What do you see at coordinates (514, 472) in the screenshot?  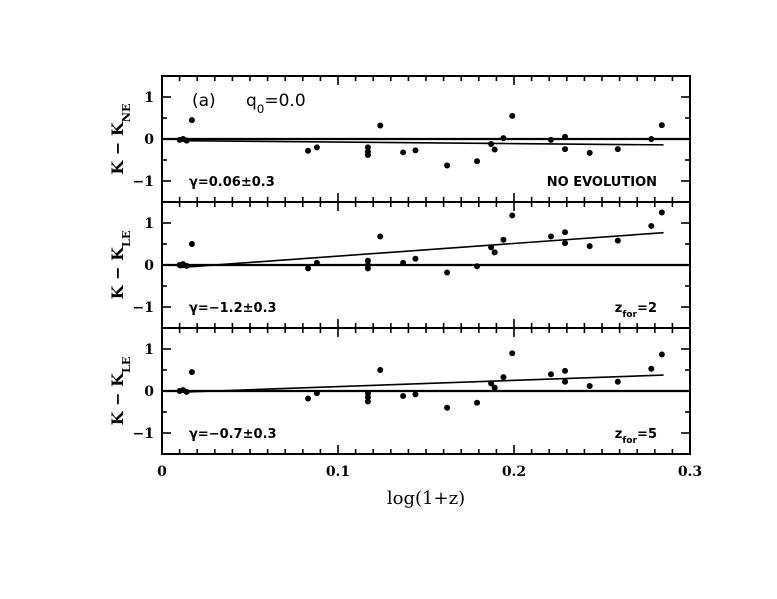 I see `x-tick-label: 0.2` at bounding box center [514, 472].